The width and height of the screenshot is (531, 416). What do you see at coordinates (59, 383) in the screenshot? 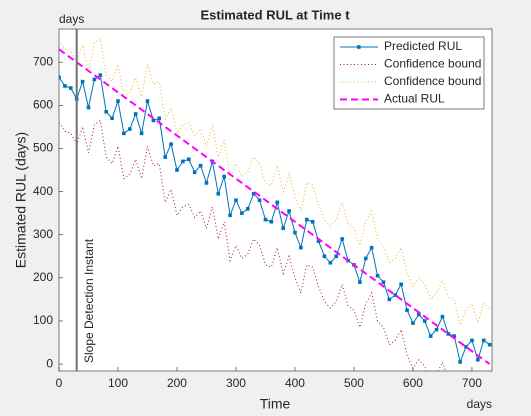
I see `x-tick-label: 0` at bounding box center [59, 383].